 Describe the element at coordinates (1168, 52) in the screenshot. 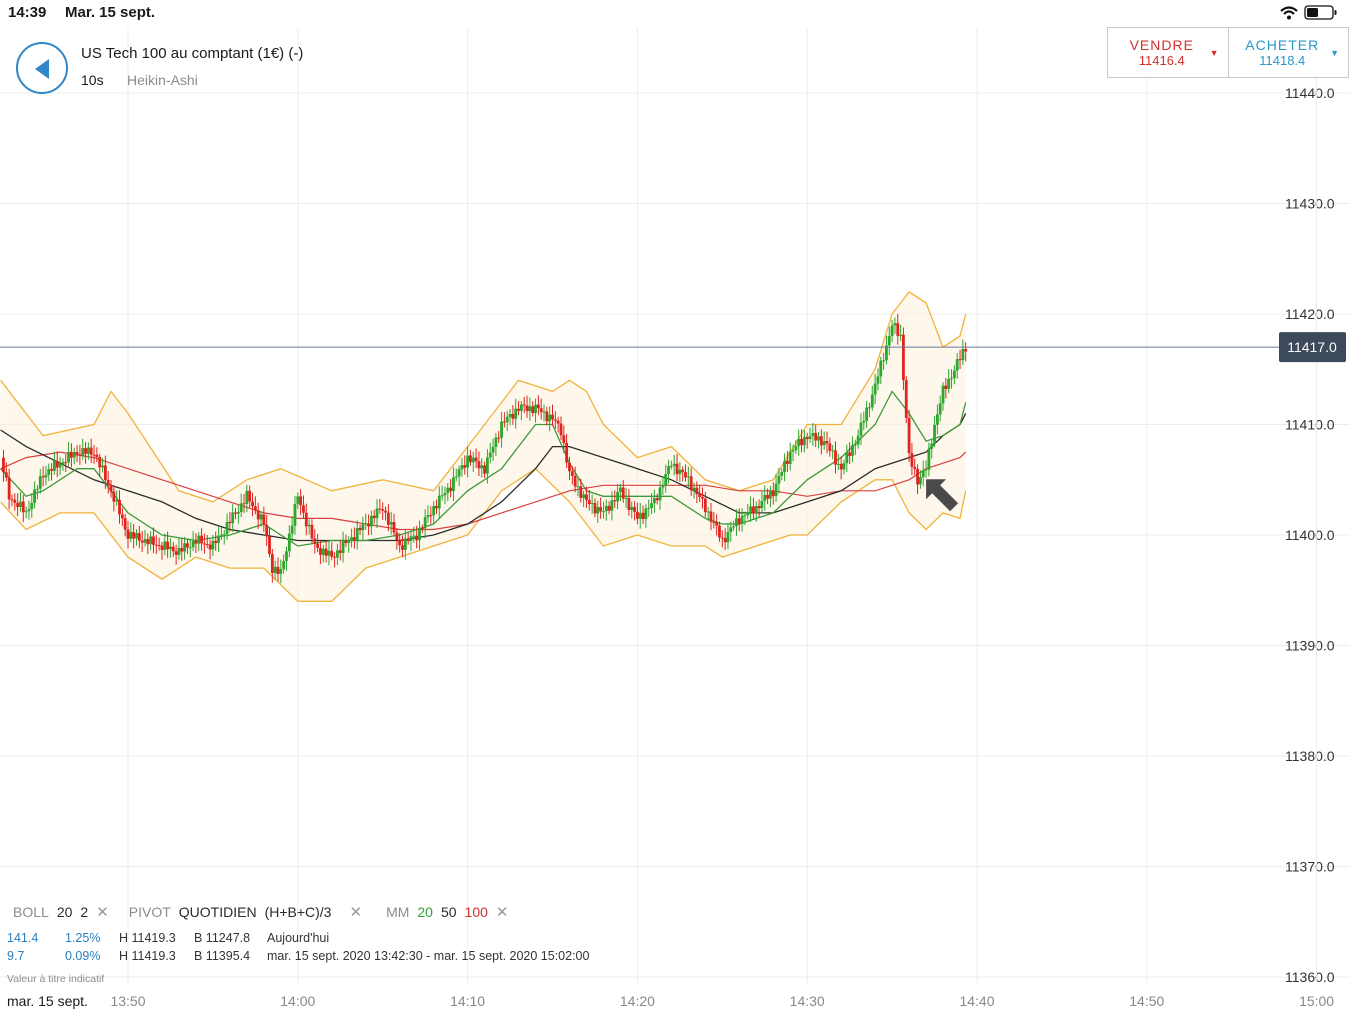

I see `sell-button: VENDRE 11416.4 ▼` at that location.